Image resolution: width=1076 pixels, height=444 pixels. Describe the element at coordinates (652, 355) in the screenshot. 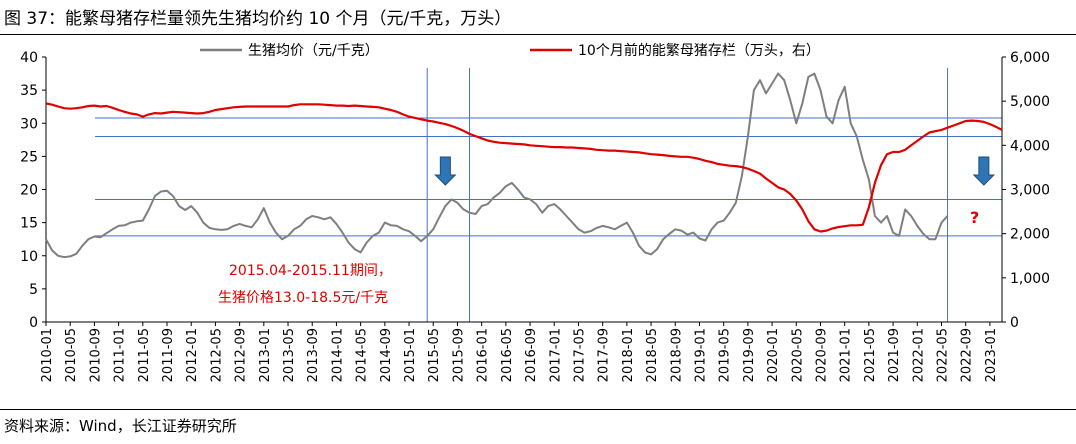

I see `x-axis-tick-label: 2018-05` at that location.